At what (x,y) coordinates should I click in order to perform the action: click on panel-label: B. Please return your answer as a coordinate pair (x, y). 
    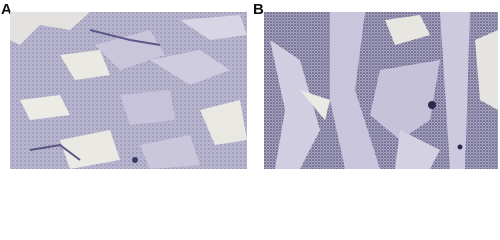
    Looking at the image, I should click on (258, 9).